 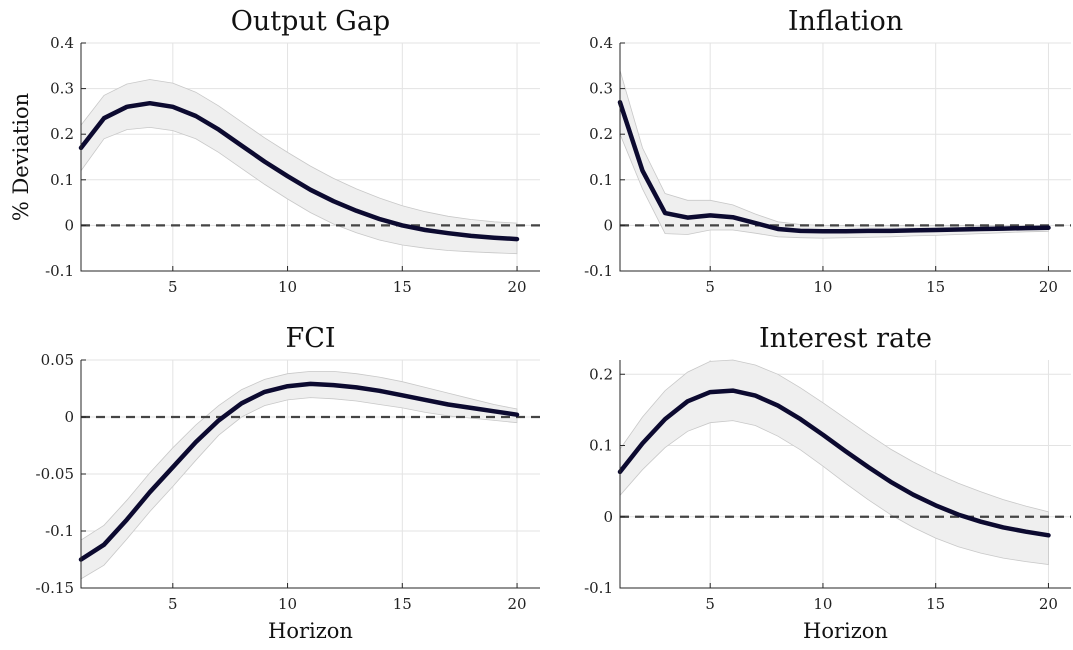 What do you see at coordinates (310, 21) in the screenshot?
I see `chart-title: Output Gap` at bounding box center [310, 21].